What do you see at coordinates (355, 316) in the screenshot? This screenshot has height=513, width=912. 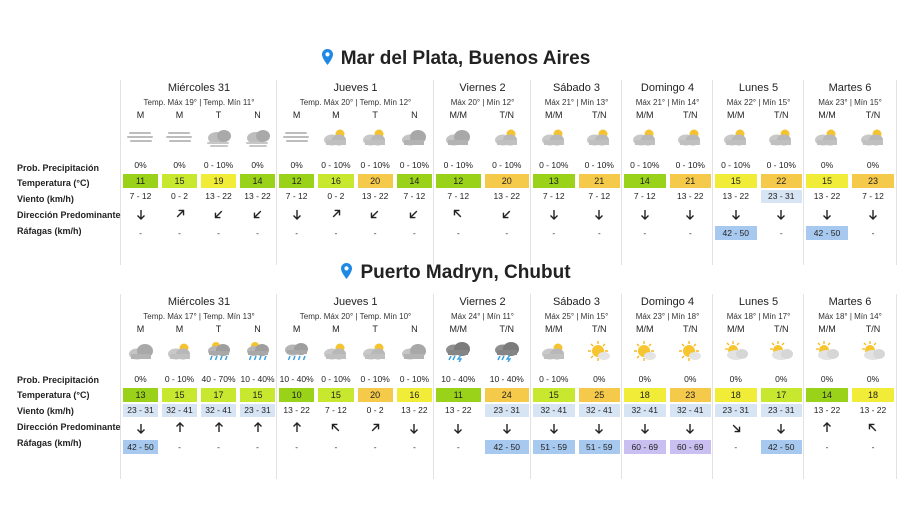 I see `day-temp-range: Temp. Máx 20° | Temp. Mín 10°` at bounding box center [355, 316].